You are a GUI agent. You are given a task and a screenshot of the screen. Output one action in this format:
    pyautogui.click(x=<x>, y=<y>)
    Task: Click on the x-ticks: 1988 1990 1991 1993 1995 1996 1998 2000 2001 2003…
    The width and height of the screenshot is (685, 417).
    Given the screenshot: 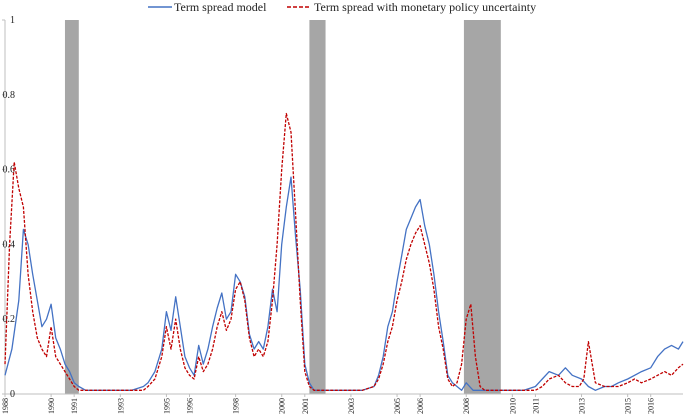 What is the action you would take?
    pyautogui.click(x=328, y=404)
    